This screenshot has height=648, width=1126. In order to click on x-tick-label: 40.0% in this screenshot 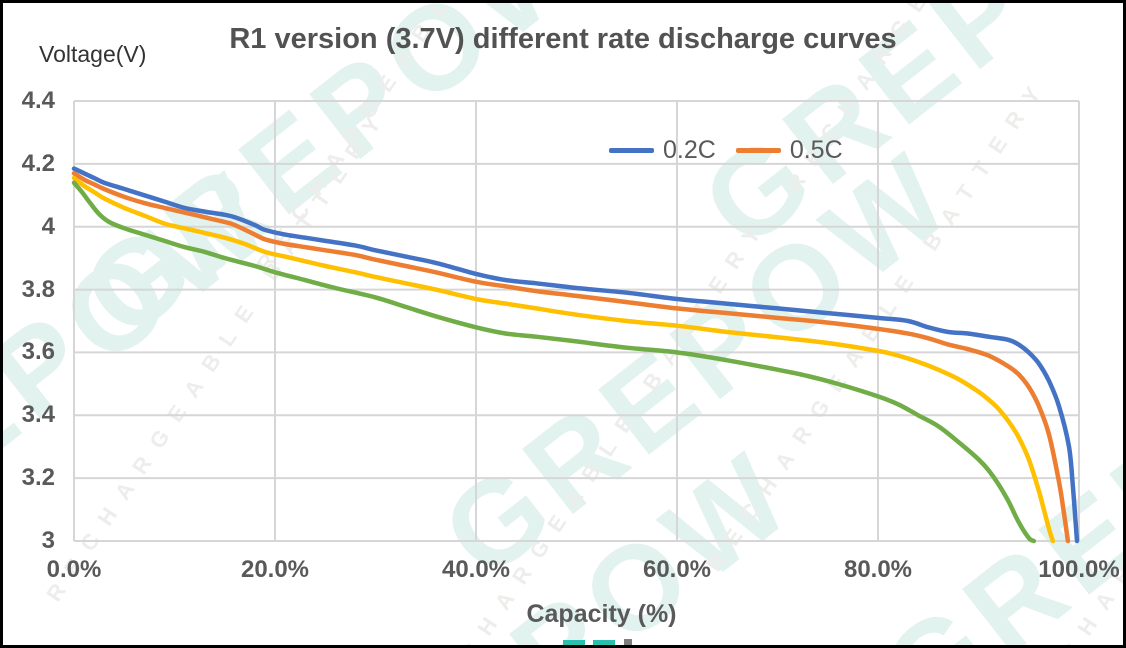, I will do `click(476, 569)`.